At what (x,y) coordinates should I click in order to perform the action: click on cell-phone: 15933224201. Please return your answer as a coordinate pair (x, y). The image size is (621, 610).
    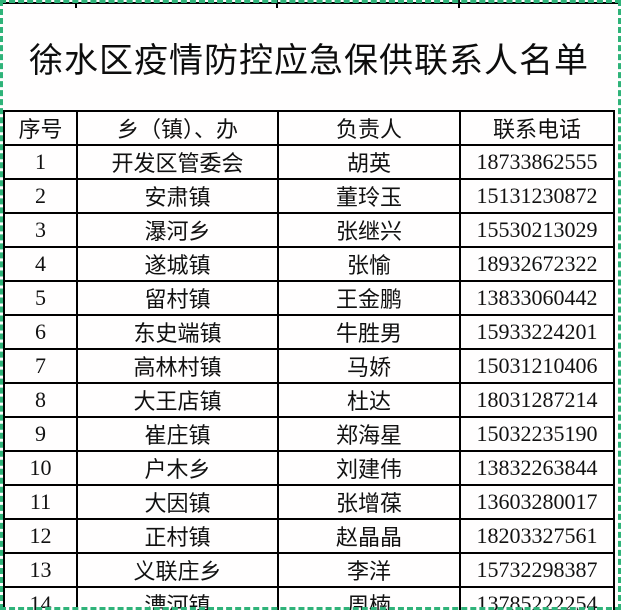
    Looking at the image, I should click on (537, 332).